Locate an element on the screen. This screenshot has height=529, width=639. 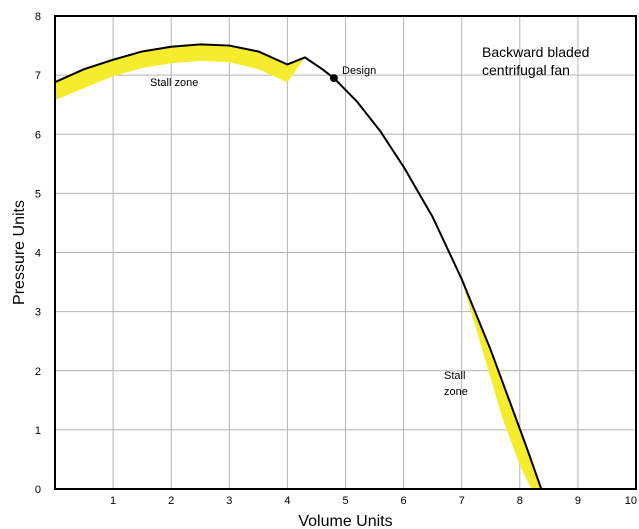
x-tick-label-3: 3 is located at coordinates (229, 501).